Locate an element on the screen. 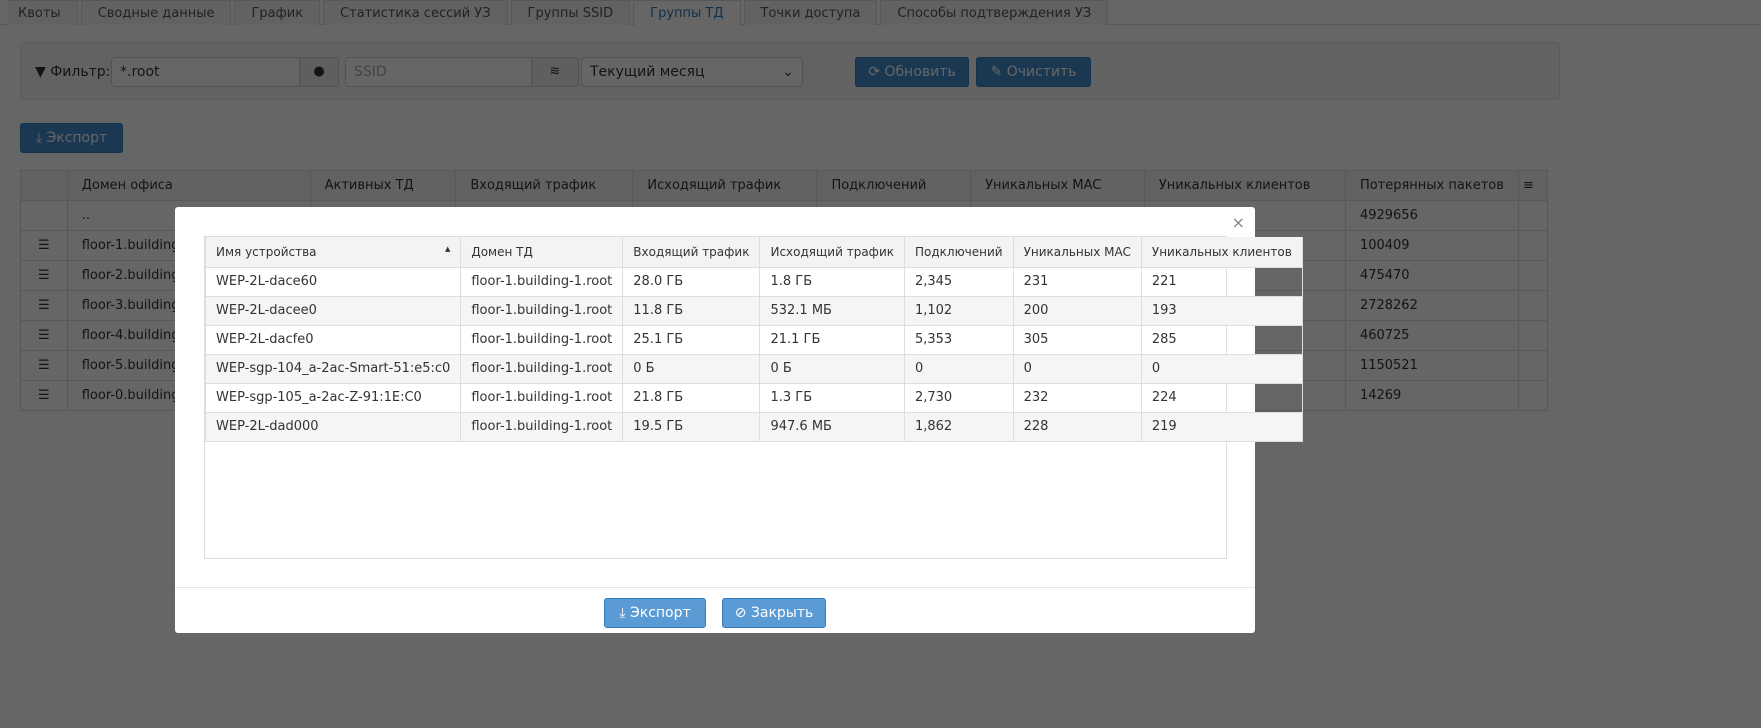  refresh-icon: ⟳ is located at coordinates (874, 72).